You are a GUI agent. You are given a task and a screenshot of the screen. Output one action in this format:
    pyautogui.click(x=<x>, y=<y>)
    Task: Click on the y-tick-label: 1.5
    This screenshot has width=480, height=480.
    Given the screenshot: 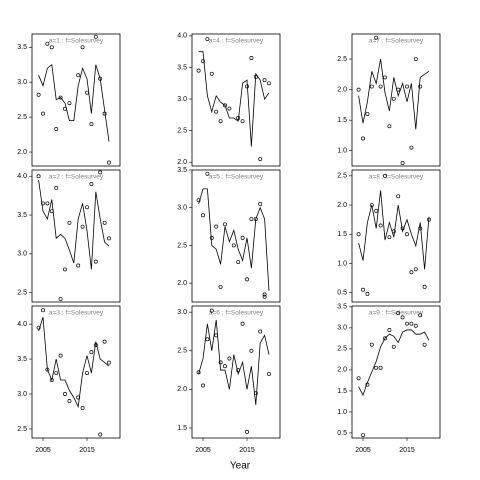 What is the action you would take?
    pyautogui.click(x=342, y=391)
    